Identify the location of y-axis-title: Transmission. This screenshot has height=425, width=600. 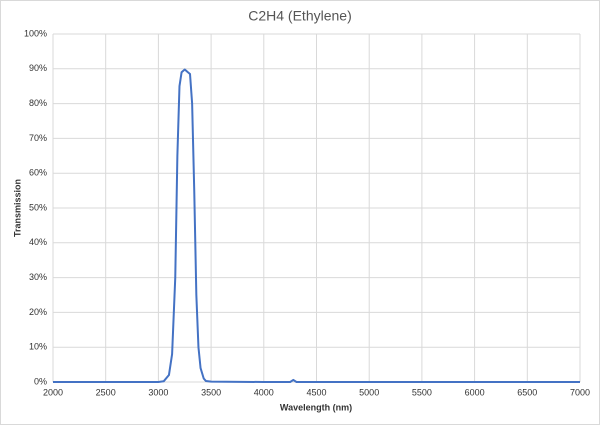
(17, 208).